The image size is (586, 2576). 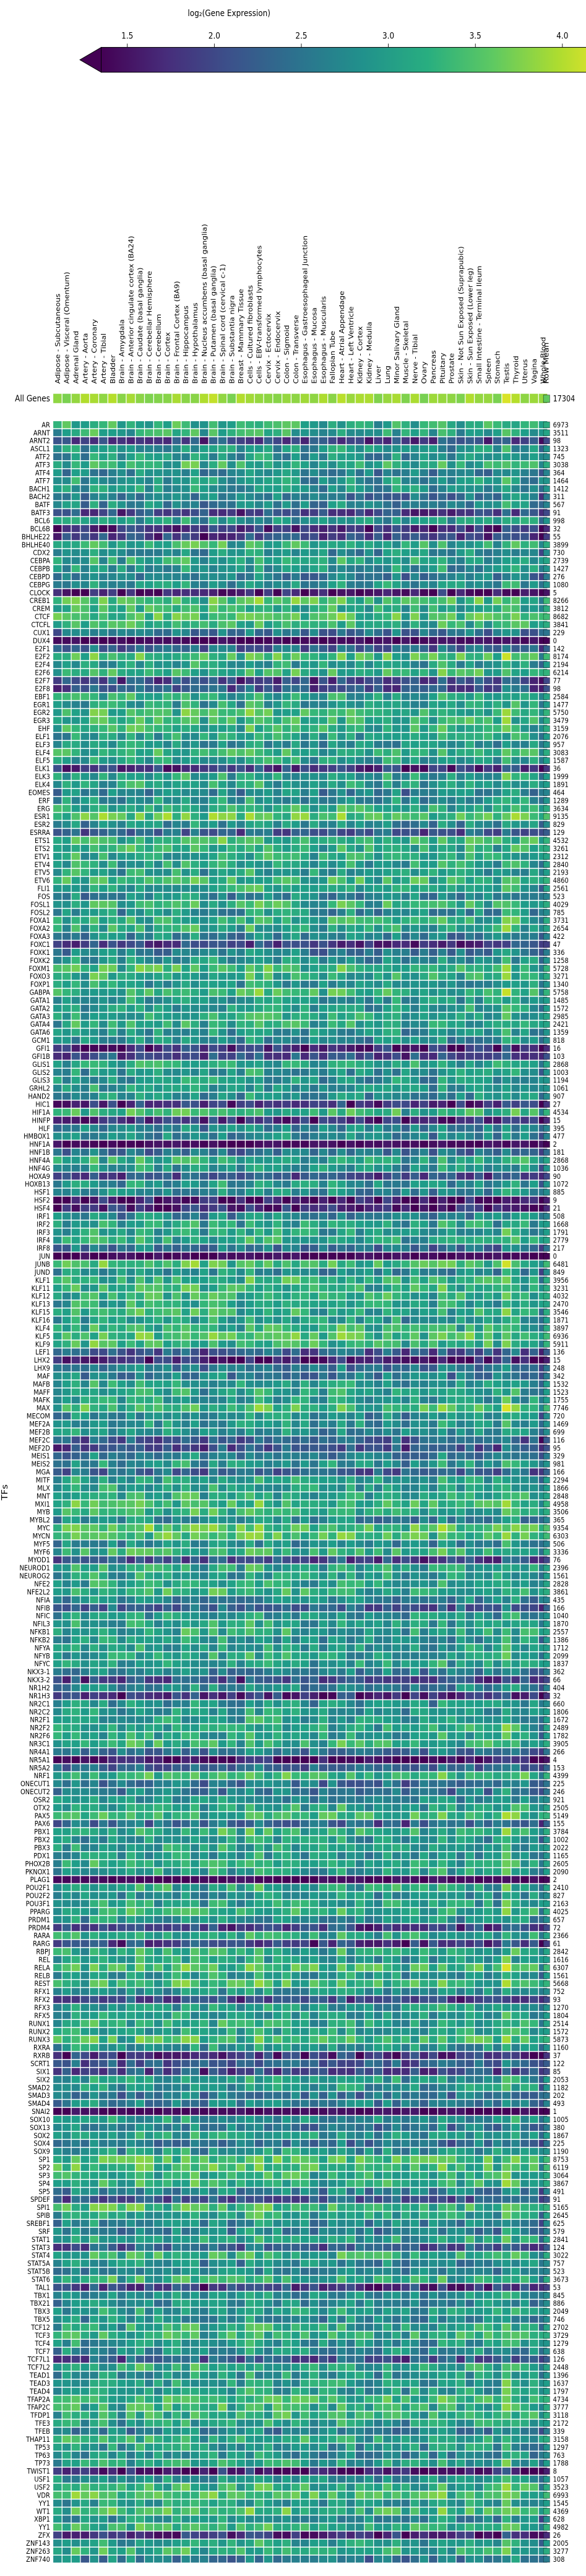 What do you see at coordinates (113, 368) in the screenshot?
I see `column-label: Bladder` at bounding box center [113, 368].